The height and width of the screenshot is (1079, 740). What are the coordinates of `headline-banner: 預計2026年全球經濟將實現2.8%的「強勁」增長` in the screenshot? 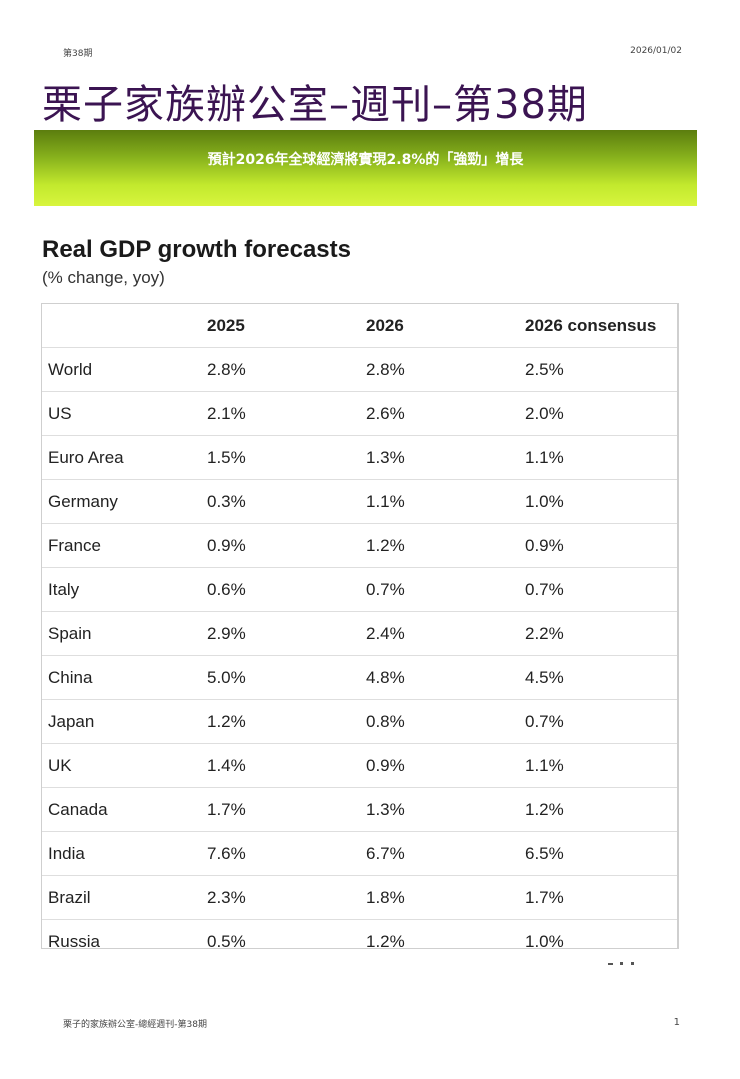 It's located at (365, 168).